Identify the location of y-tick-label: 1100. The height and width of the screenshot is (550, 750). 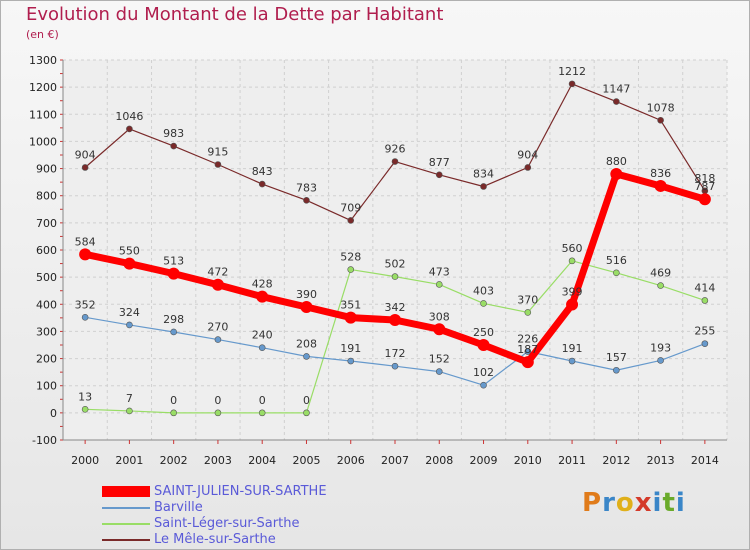
(43, 114).